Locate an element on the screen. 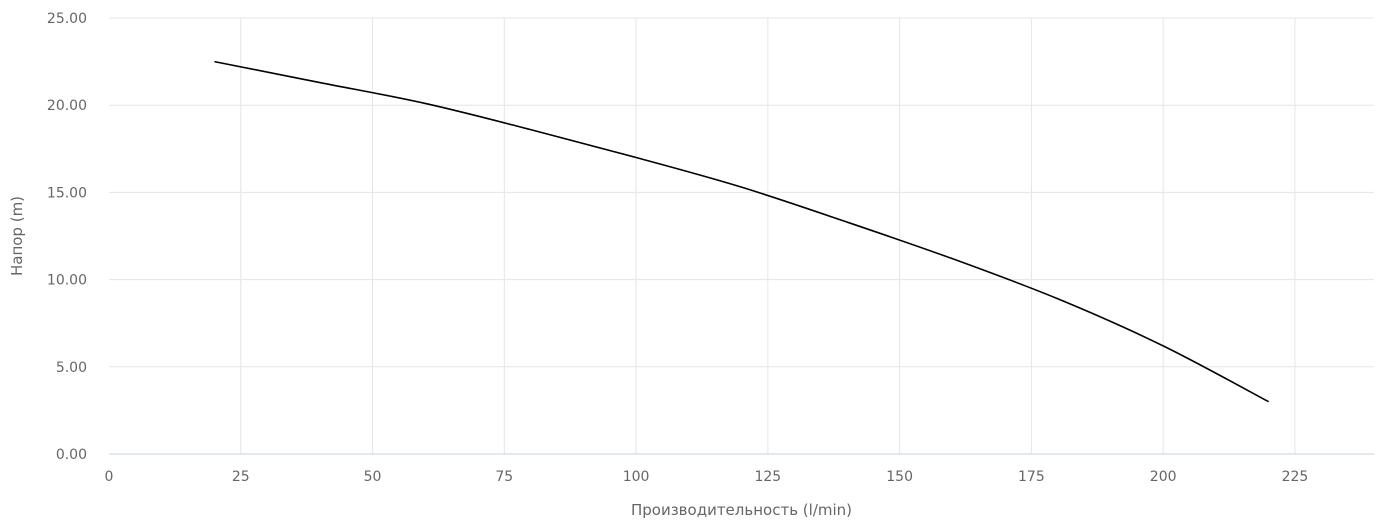 This screenshot has height=525, width=1396. y-tick-label: 10.00 is located at coordinates (67, 281).